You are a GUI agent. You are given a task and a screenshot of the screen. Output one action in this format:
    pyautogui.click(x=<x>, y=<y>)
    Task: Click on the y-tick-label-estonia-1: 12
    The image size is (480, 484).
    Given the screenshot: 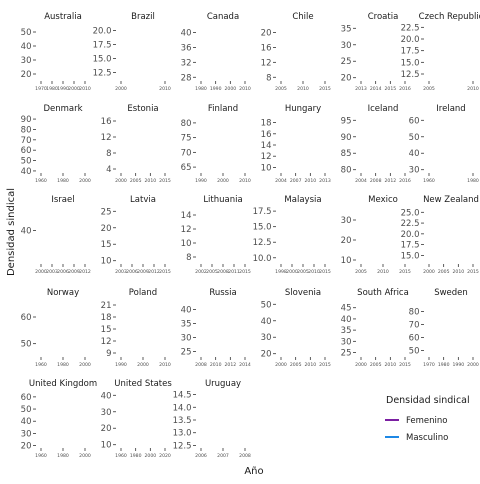 What is the action you would take?
    pyautogui.click(x=106, y=138)
    